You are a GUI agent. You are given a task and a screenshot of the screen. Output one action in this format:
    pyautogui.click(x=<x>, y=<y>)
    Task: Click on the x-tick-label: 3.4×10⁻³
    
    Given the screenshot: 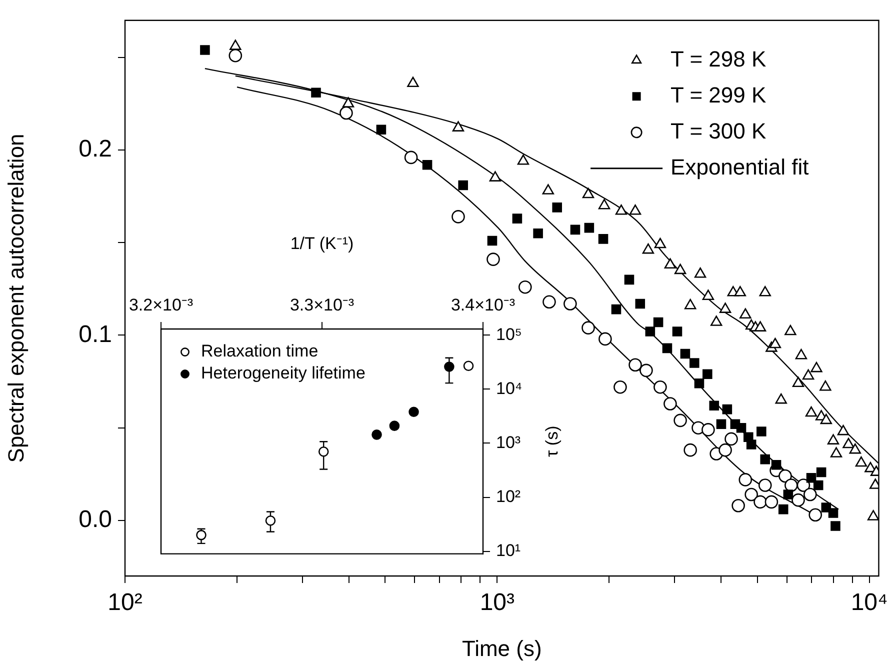 What is the action you would take?
    pyautogui.click(x=483, y=304)
    